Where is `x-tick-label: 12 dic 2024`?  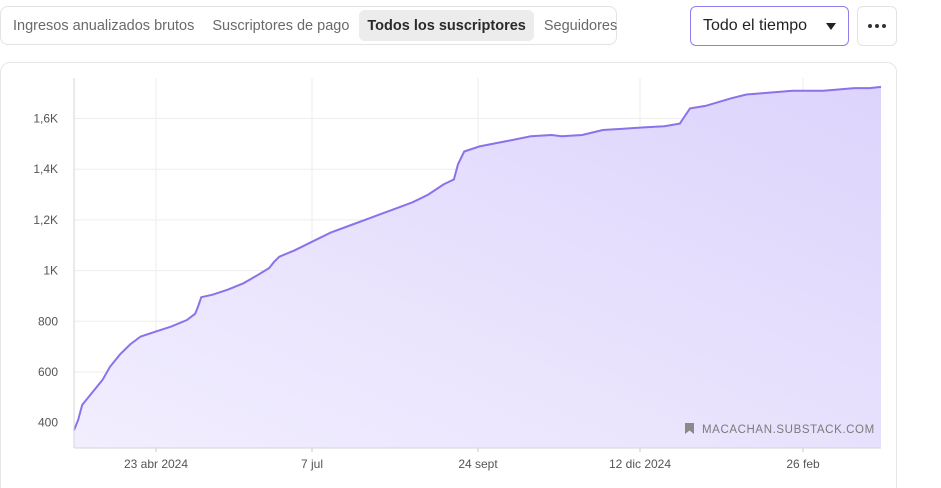 x-tick-label: 12 dic 2024 is located at coordinates (640, 464).